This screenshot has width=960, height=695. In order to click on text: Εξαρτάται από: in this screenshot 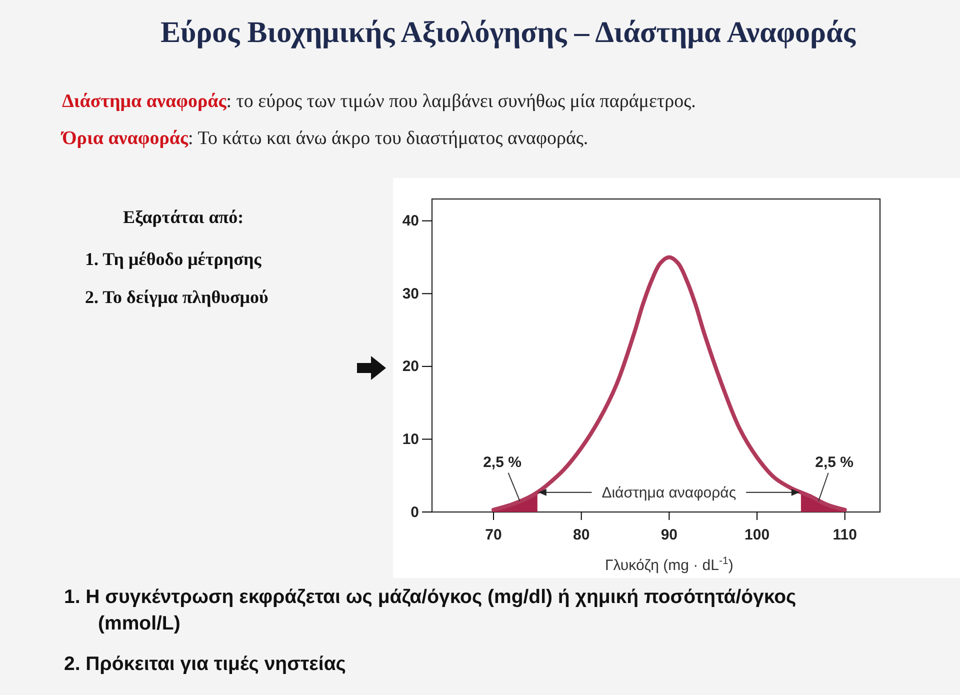, I will do `click(183, 217)`.